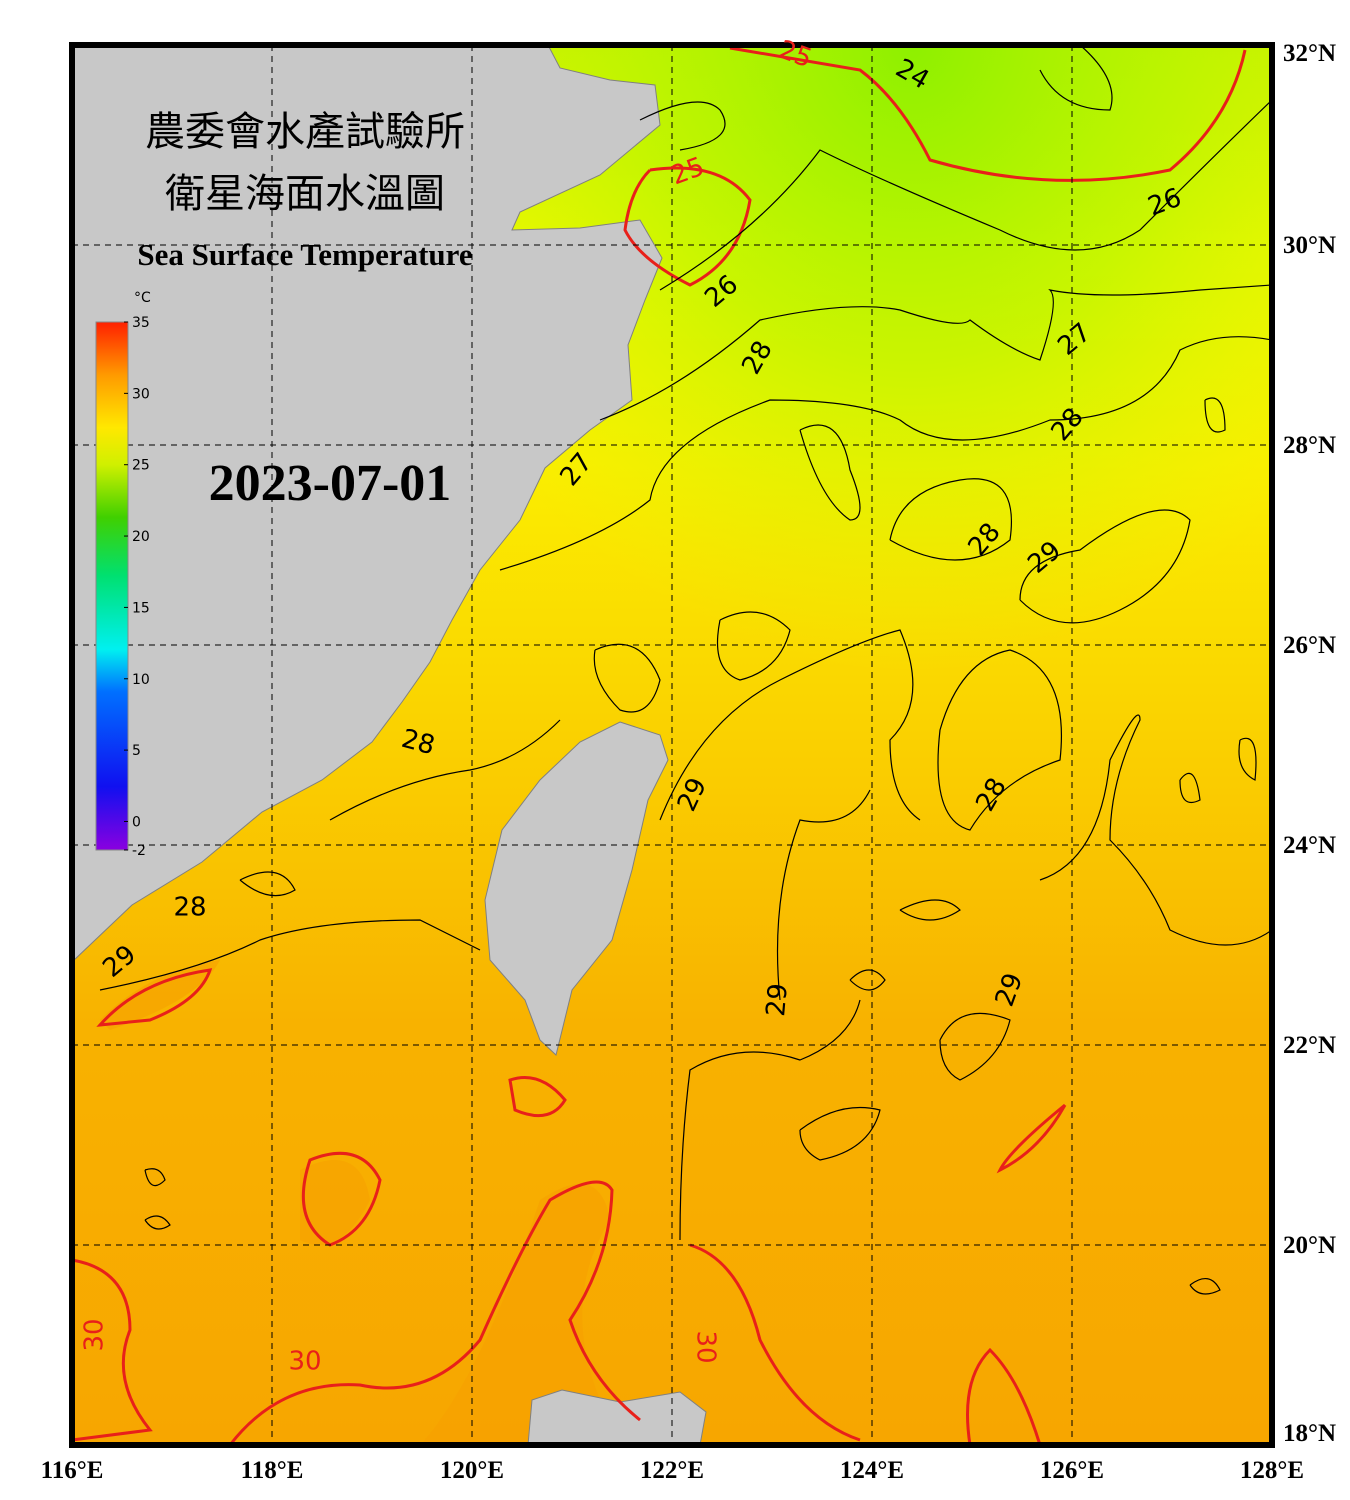 Image resolution: width=1350 pixels, height=1500 pixels. What do you see at coordinates (305, 132) in the screenshot?
I see `title-zh: 農委會水產試驗所` at bounding box center [305, 132].